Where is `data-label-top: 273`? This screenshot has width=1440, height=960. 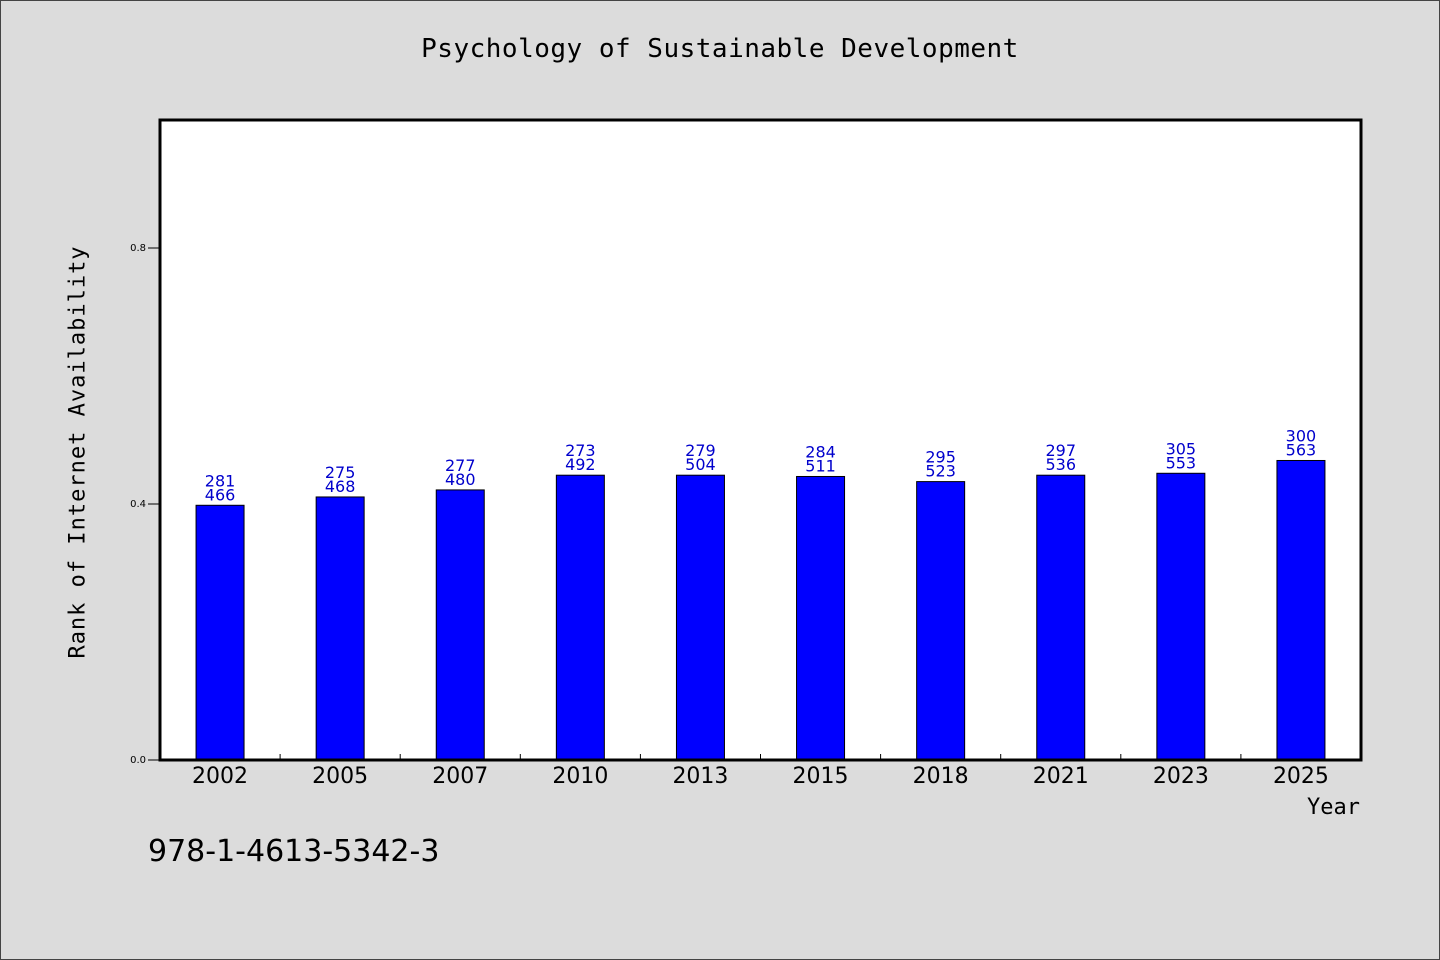
data-label-top: 273 is located at coordinates (580, 450).